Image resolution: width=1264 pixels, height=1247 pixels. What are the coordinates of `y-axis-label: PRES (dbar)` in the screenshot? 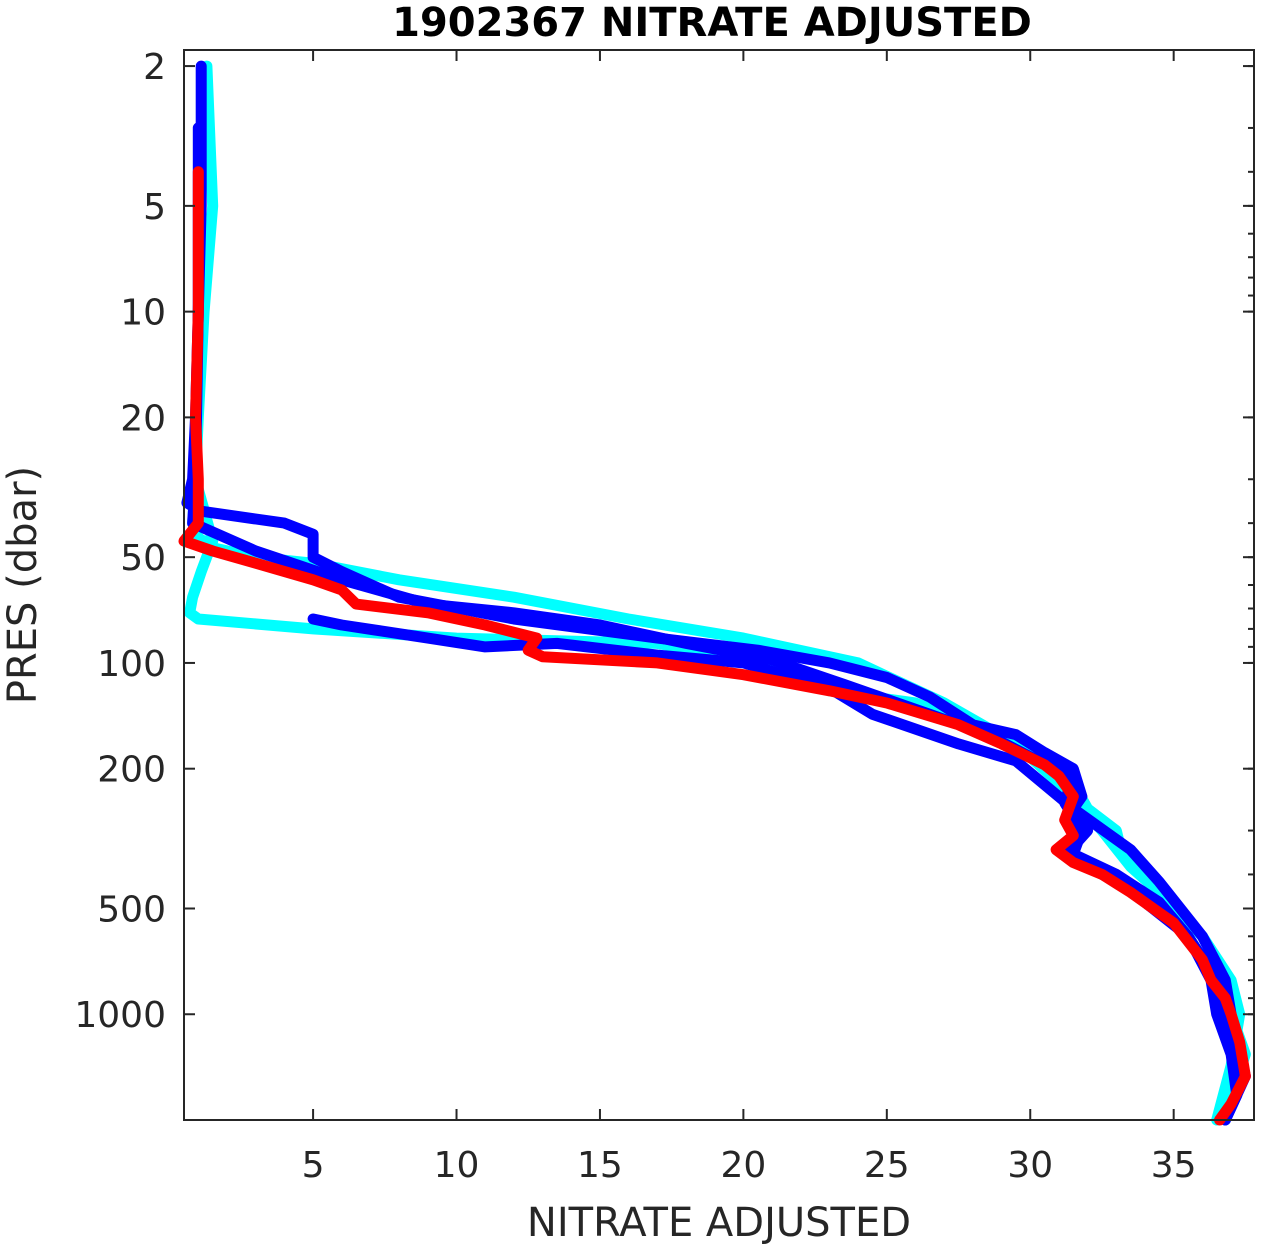 It's located at (23, 585).